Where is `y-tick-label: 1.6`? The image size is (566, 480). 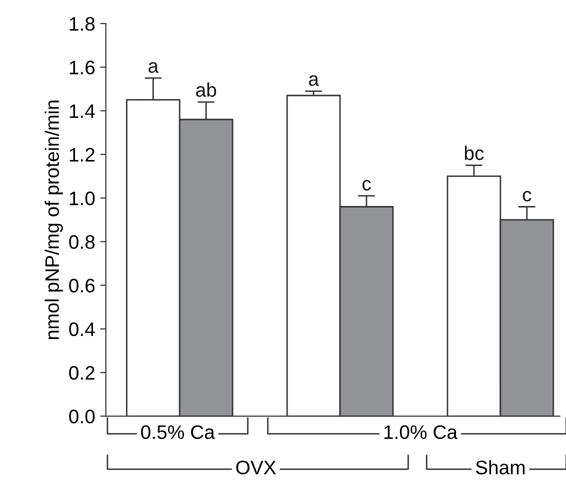
y-tick-label: 1.6 is located at coordinates (82, 67).